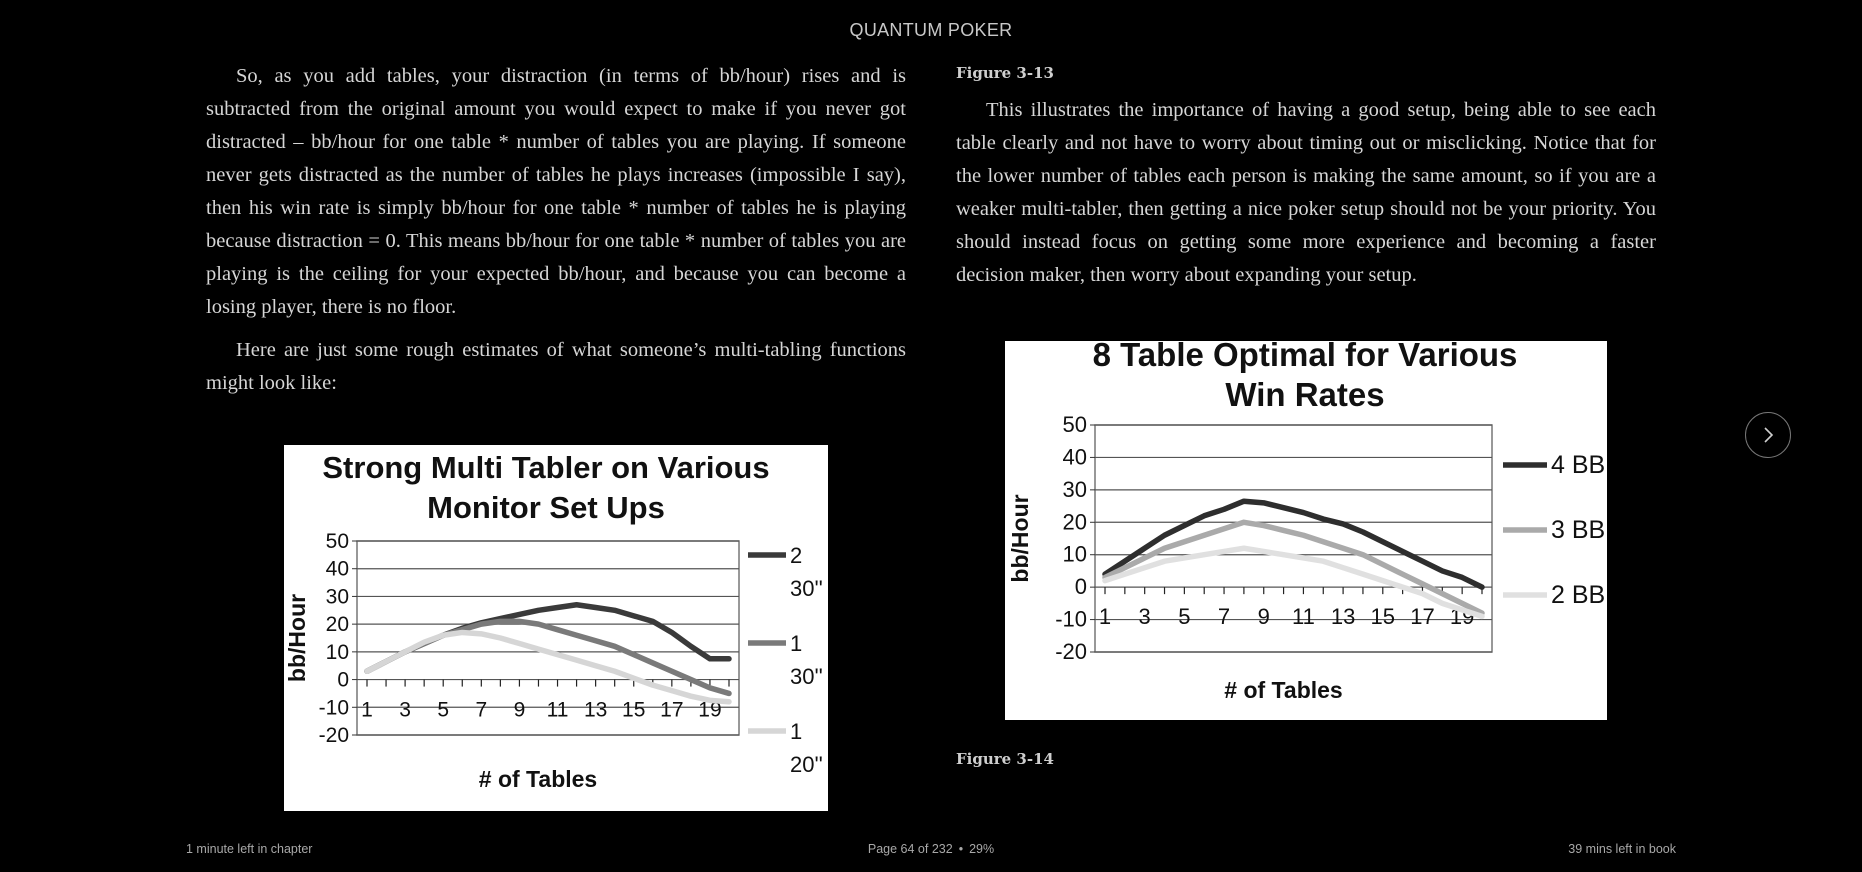 The image size is (1862, 872). Describe the element at coordinates (1304, 394) in the screenshot. I see `chart-title: Win Rates` at that location.